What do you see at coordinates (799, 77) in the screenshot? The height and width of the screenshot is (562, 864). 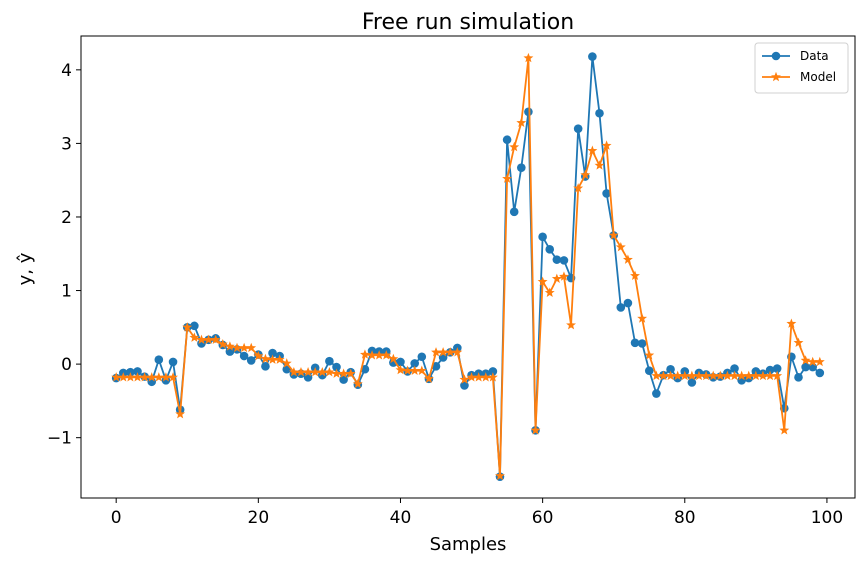 I see `legend-item-model: Model` at bounding box center [799, 77].